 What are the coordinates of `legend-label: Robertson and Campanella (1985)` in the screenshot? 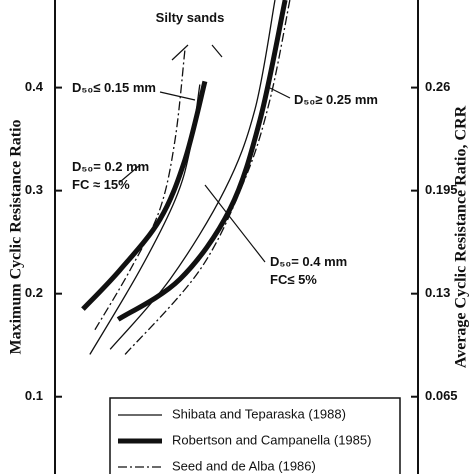 It's located at (271, 439).